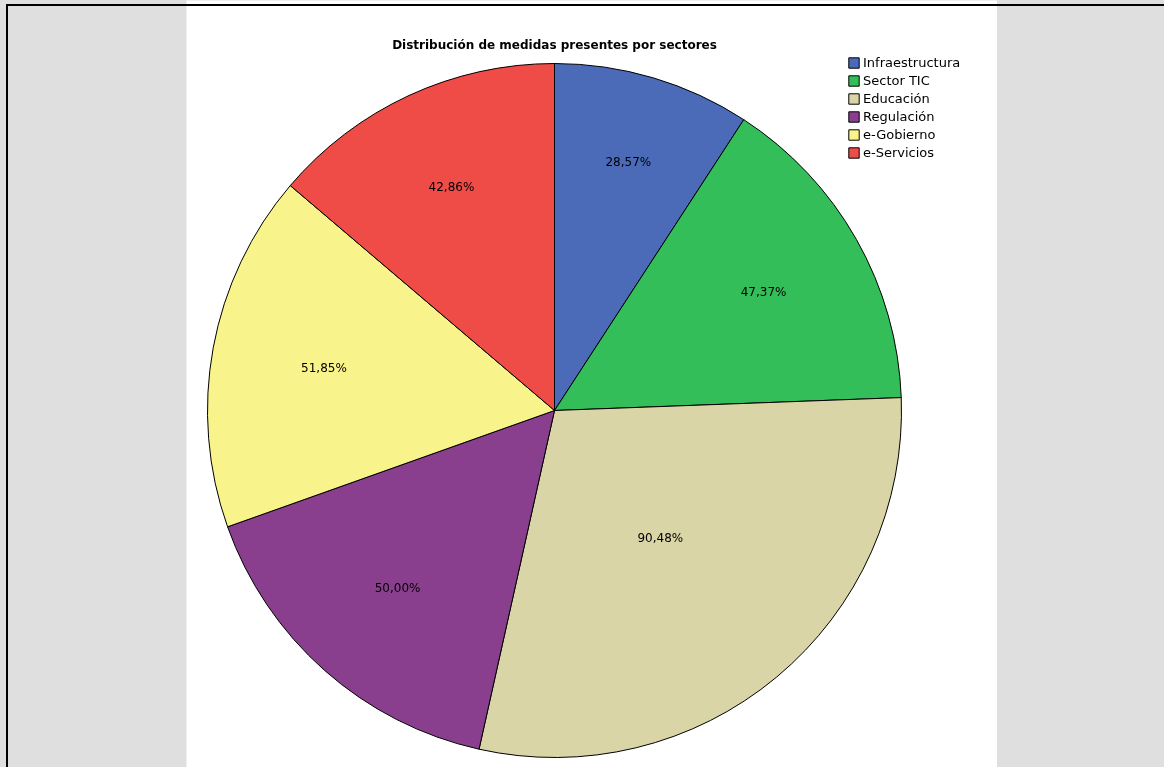  What do you see at coordinates (899, 152) in the screenshot?
I see `legend-label: e-Servicios` at bounding box center [899, 152].